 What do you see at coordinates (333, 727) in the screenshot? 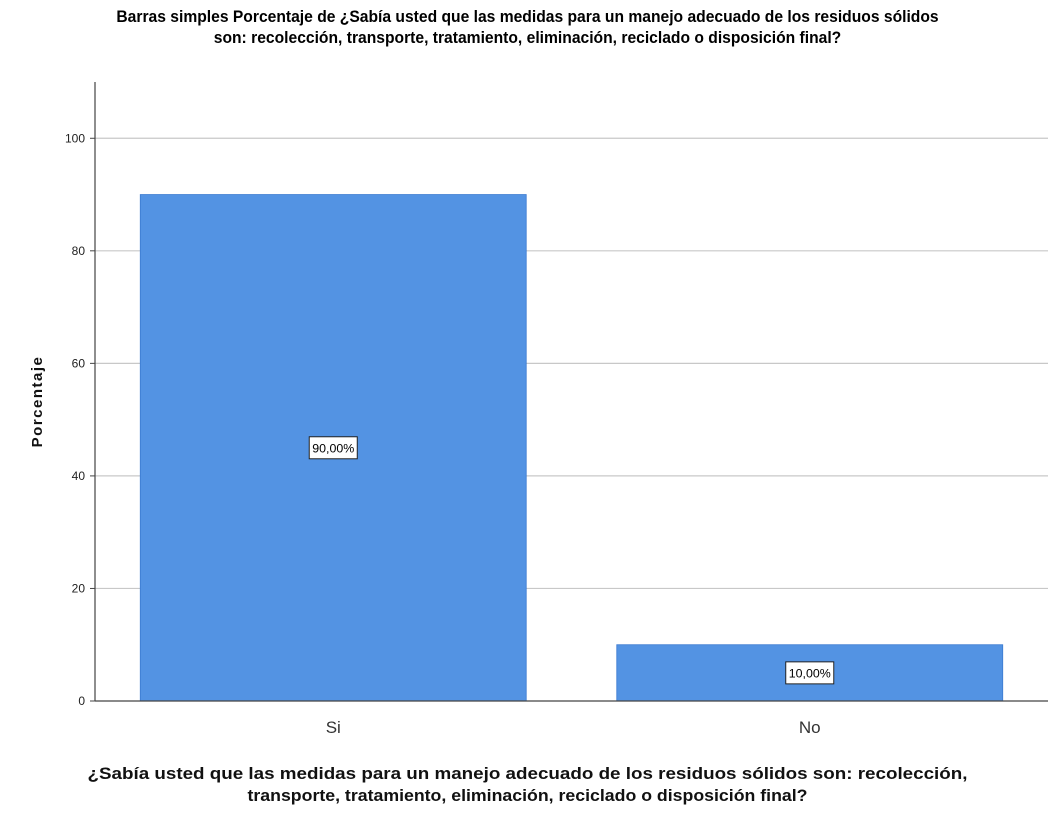
I see `x-tick-label-si: Si` at bounding box center [333, 727].